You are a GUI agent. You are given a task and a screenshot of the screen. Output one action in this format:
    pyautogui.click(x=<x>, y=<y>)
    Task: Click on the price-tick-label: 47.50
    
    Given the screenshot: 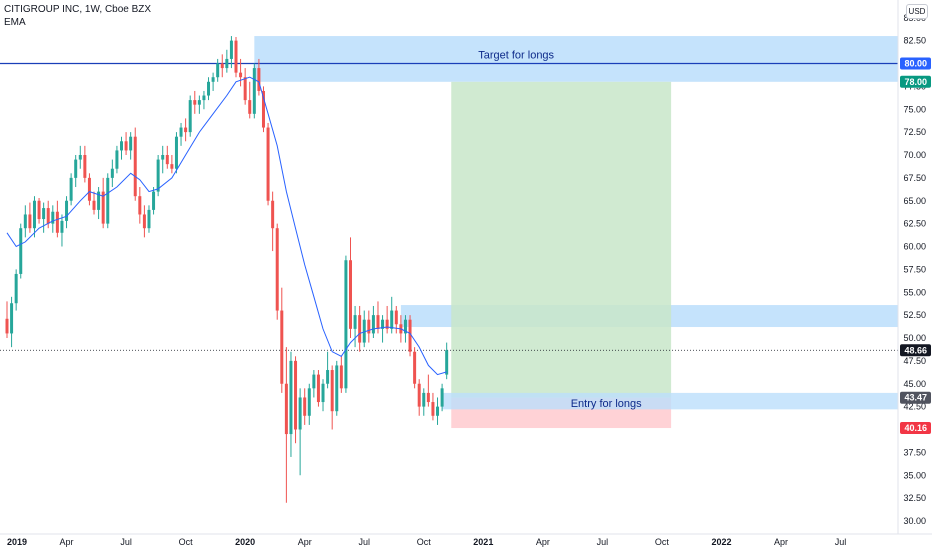 What is the action you would take?
    pyautogui.click(x=914, y=361)
    